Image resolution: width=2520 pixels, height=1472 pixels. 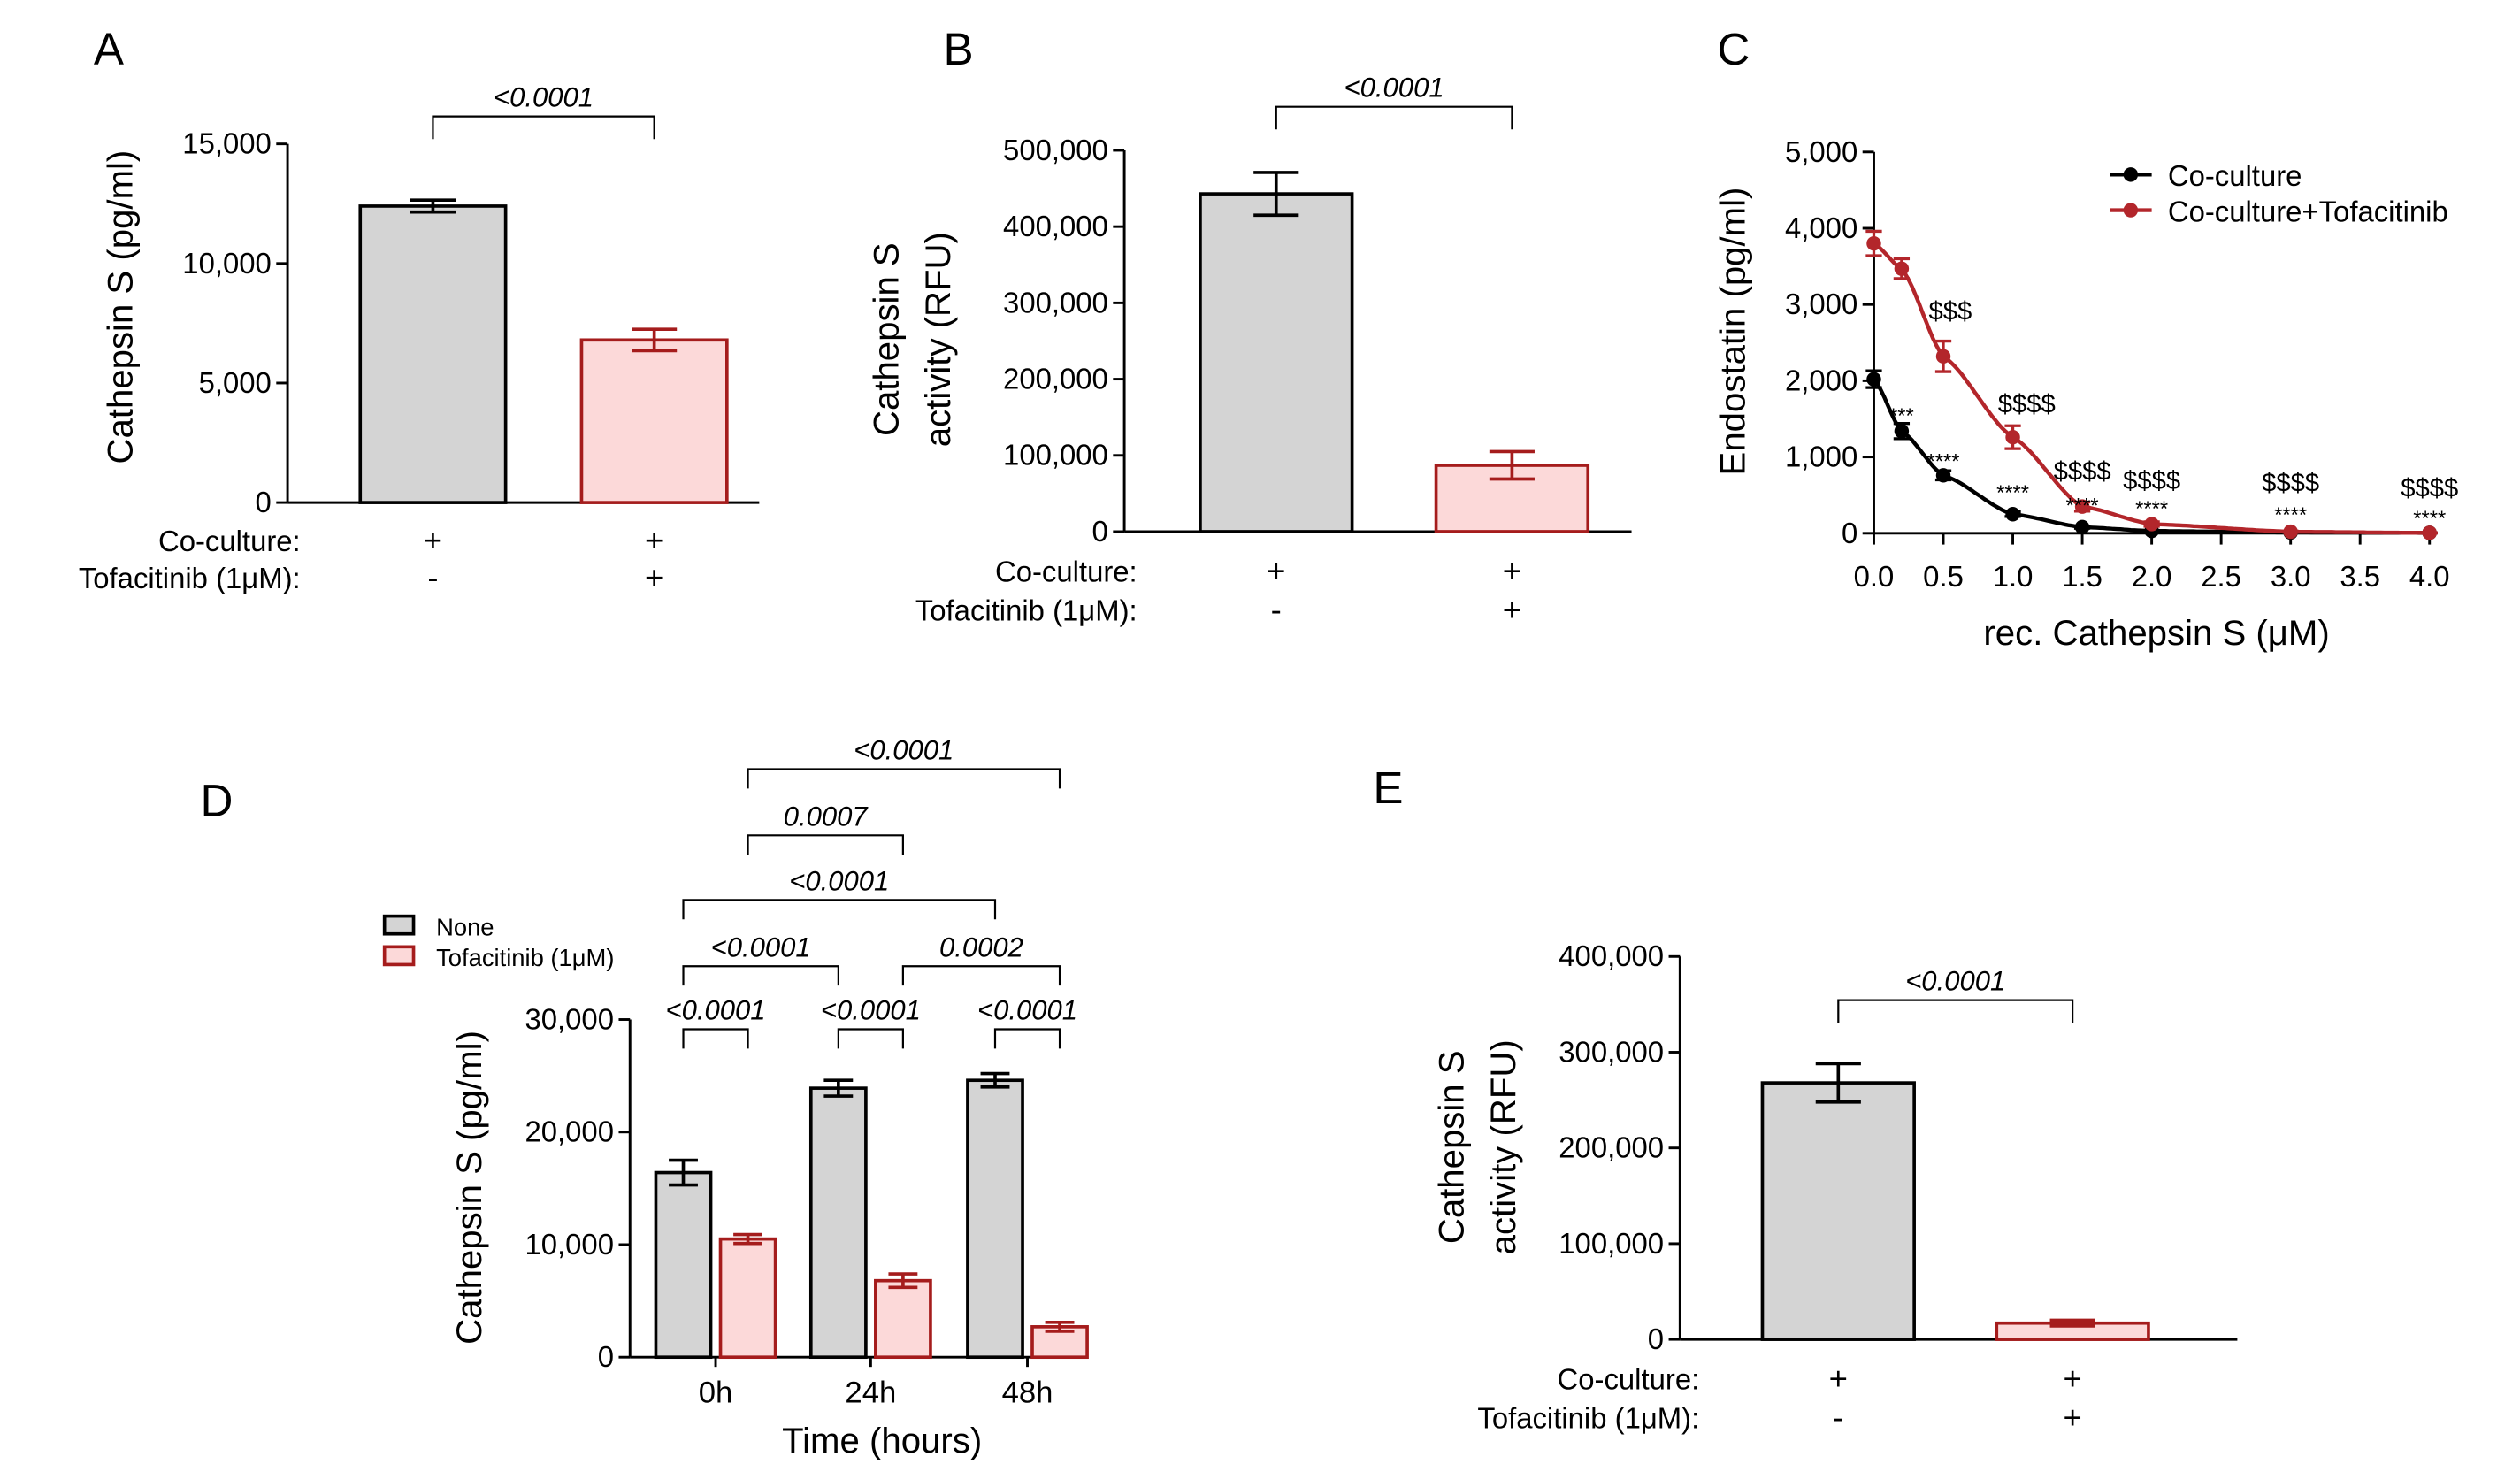 What do you see at coordinates (1956, 1011) in the screenshot?
I see `panel-e-comparison-bracket` at bounding box center [1956, 1011].